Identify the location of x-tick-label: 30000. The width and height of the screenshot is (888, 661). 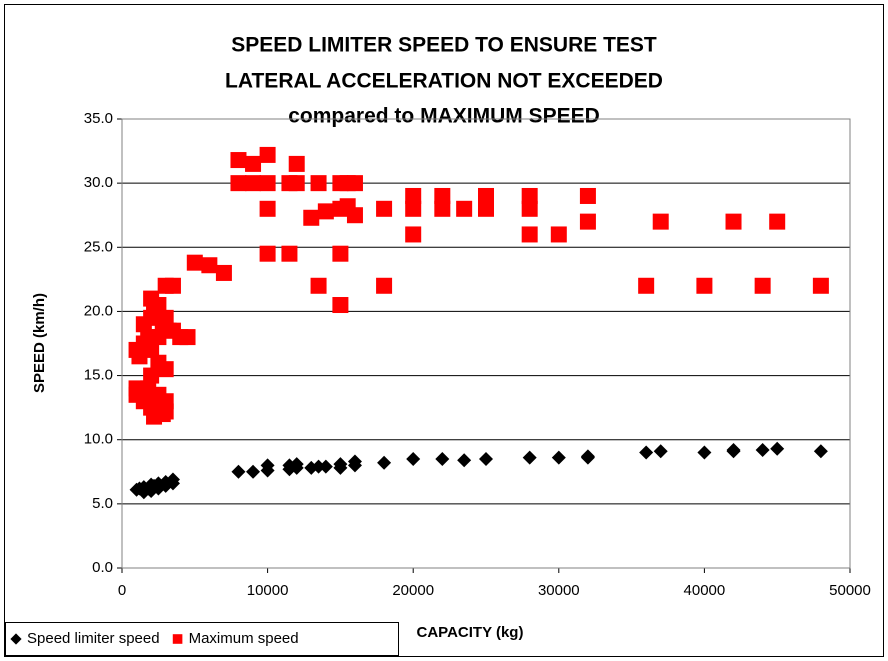
(559, 590).